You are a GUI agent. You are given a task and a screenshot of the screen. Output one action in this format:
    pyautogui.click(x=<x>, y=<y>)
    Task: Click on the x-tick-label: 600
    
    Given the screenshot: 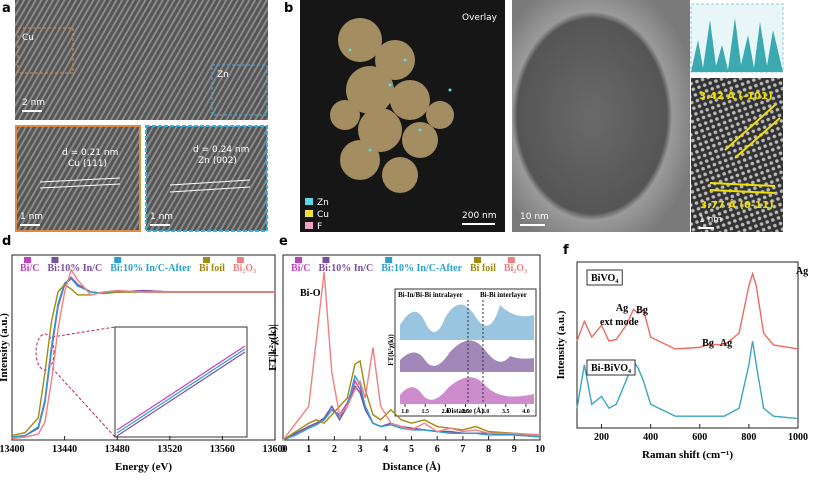 What is the action you would take?
    pyautogui.click(x=699, y=437)
    